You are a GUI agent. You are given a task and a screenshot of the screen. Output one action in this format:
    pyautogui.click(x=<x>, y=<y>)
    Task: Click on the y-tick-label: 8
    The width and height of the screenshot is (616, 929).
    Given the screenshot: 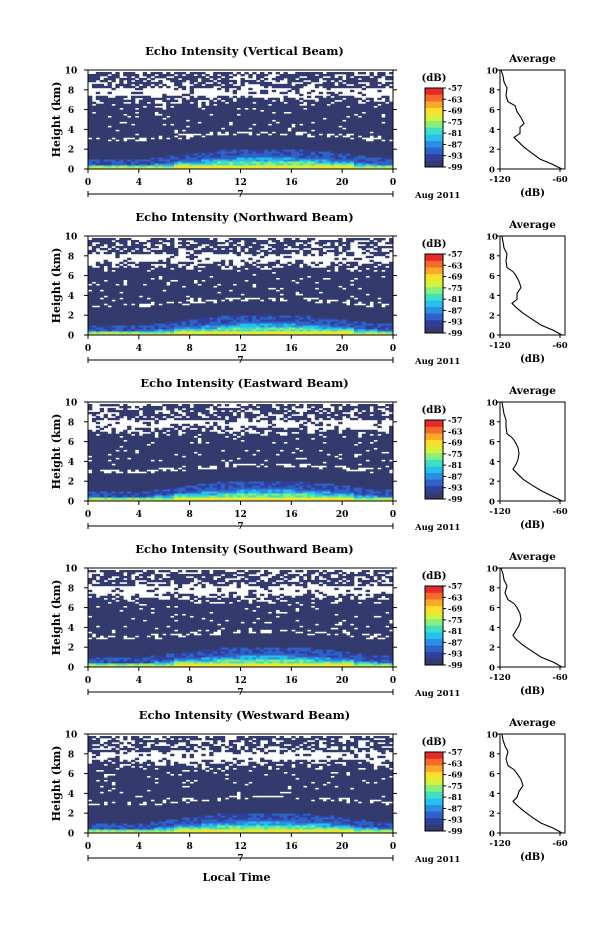 What is the action you would take?
    pyautogui.click(x=71, y=91)
    